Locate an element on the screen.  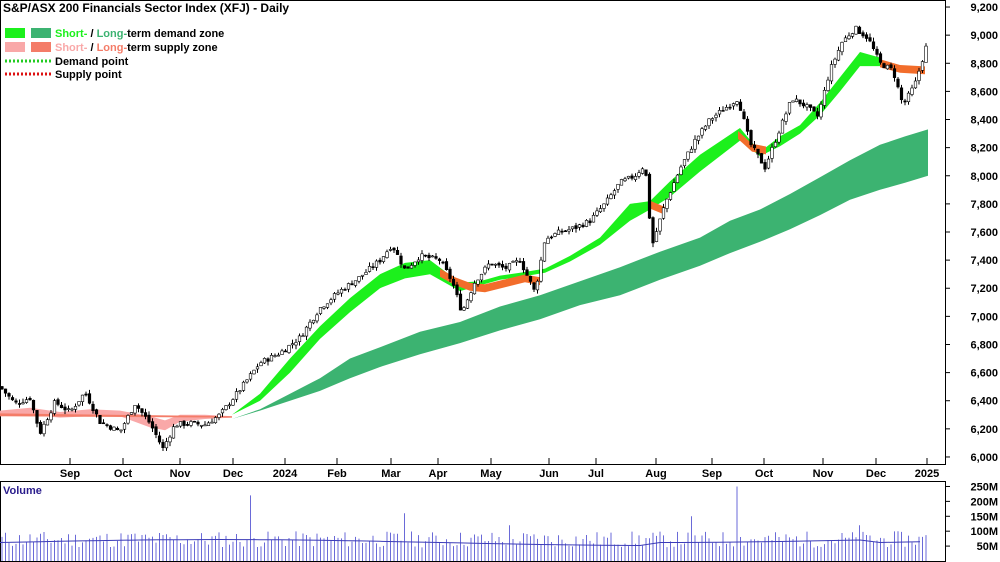
legend-supply-point: Supply point is located at coordinates (88, 75).